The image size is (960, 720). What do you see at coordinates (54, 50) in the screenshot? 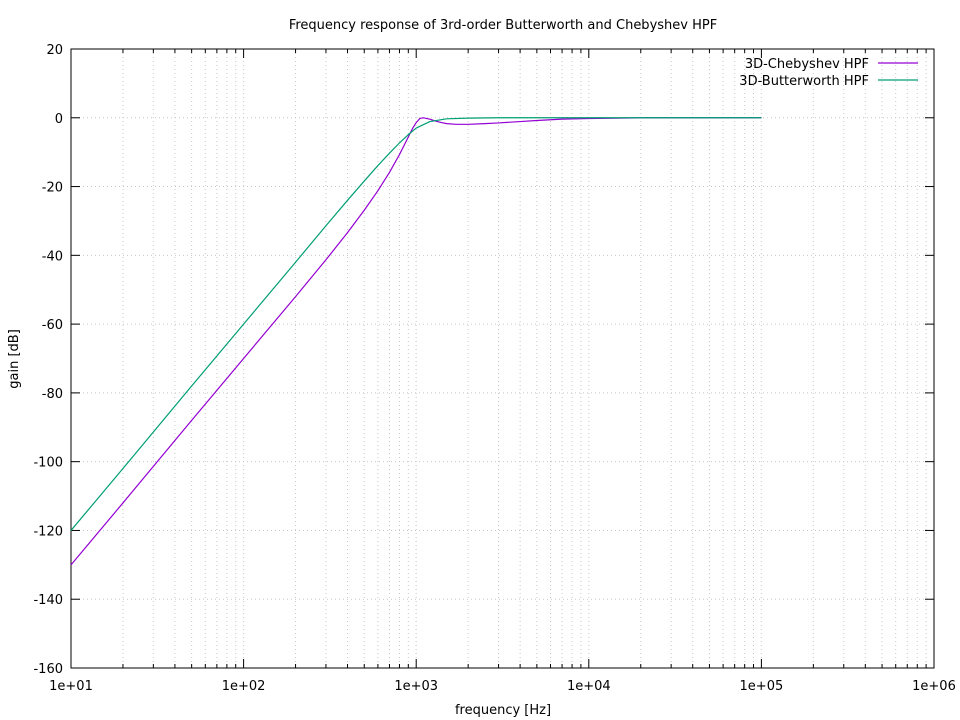
I see `y-tick-label: 20` at bounding box center [54, 50].